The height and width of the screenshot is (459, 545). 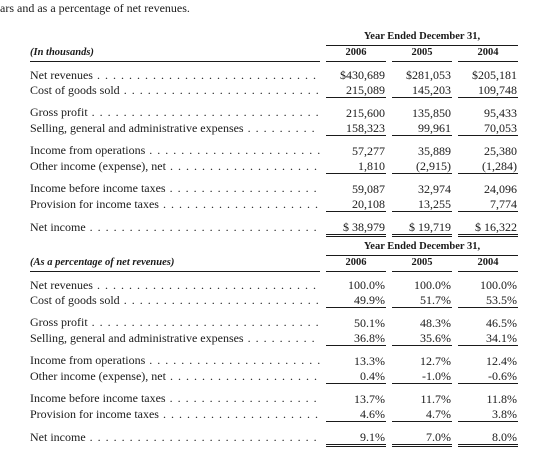 What do you see at coordinates (488, 434) in the screenshot?
I see `cell-value: 8.0%` at bounding box center [488, 434].